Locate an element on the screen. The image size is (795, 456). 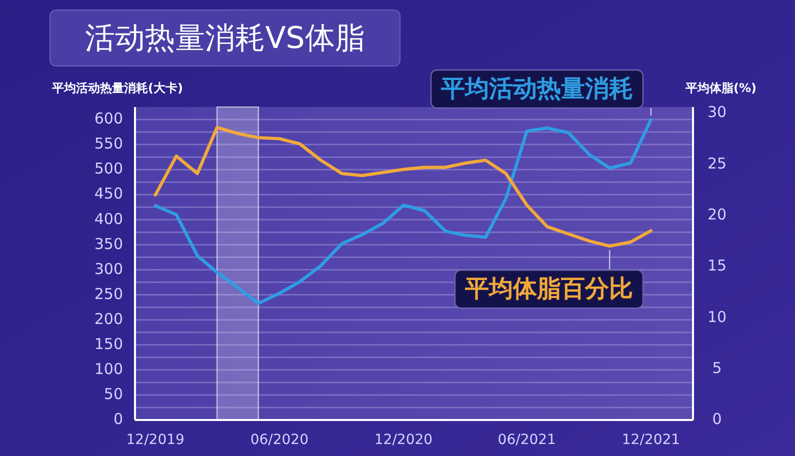
chart-title: 活动热量消耗VS体脂 is located at coordinates (225, 38).